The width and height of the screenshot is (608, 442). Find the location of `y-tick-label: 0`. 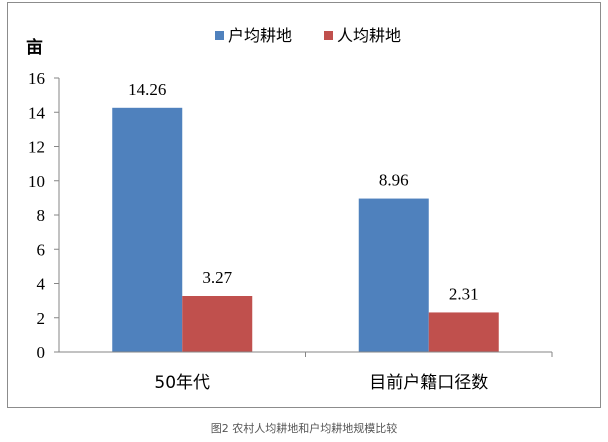

y-tick-label: 0 is located at coordinates (41, 352).